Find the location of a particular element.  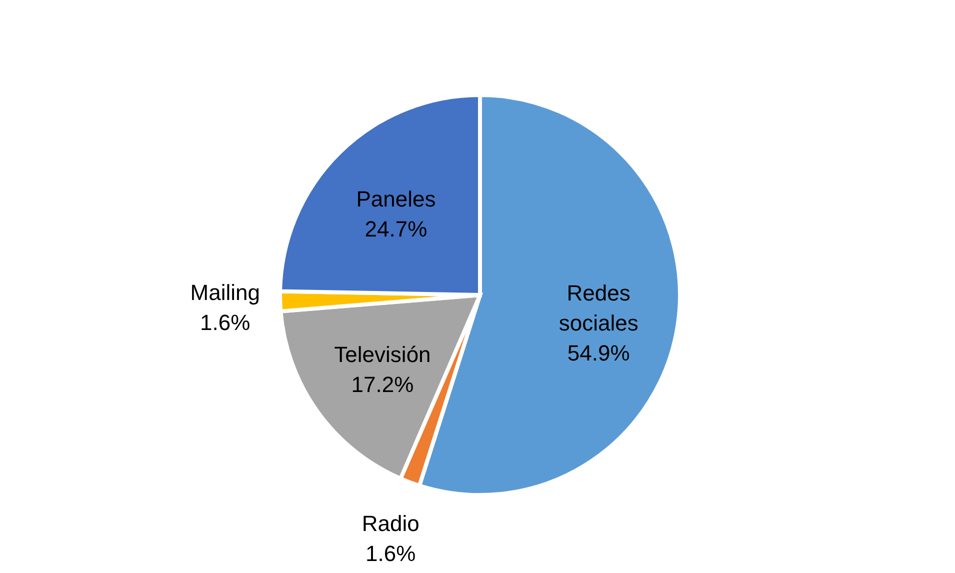

slice-label: Televisión is located at coordinates (382, 354).